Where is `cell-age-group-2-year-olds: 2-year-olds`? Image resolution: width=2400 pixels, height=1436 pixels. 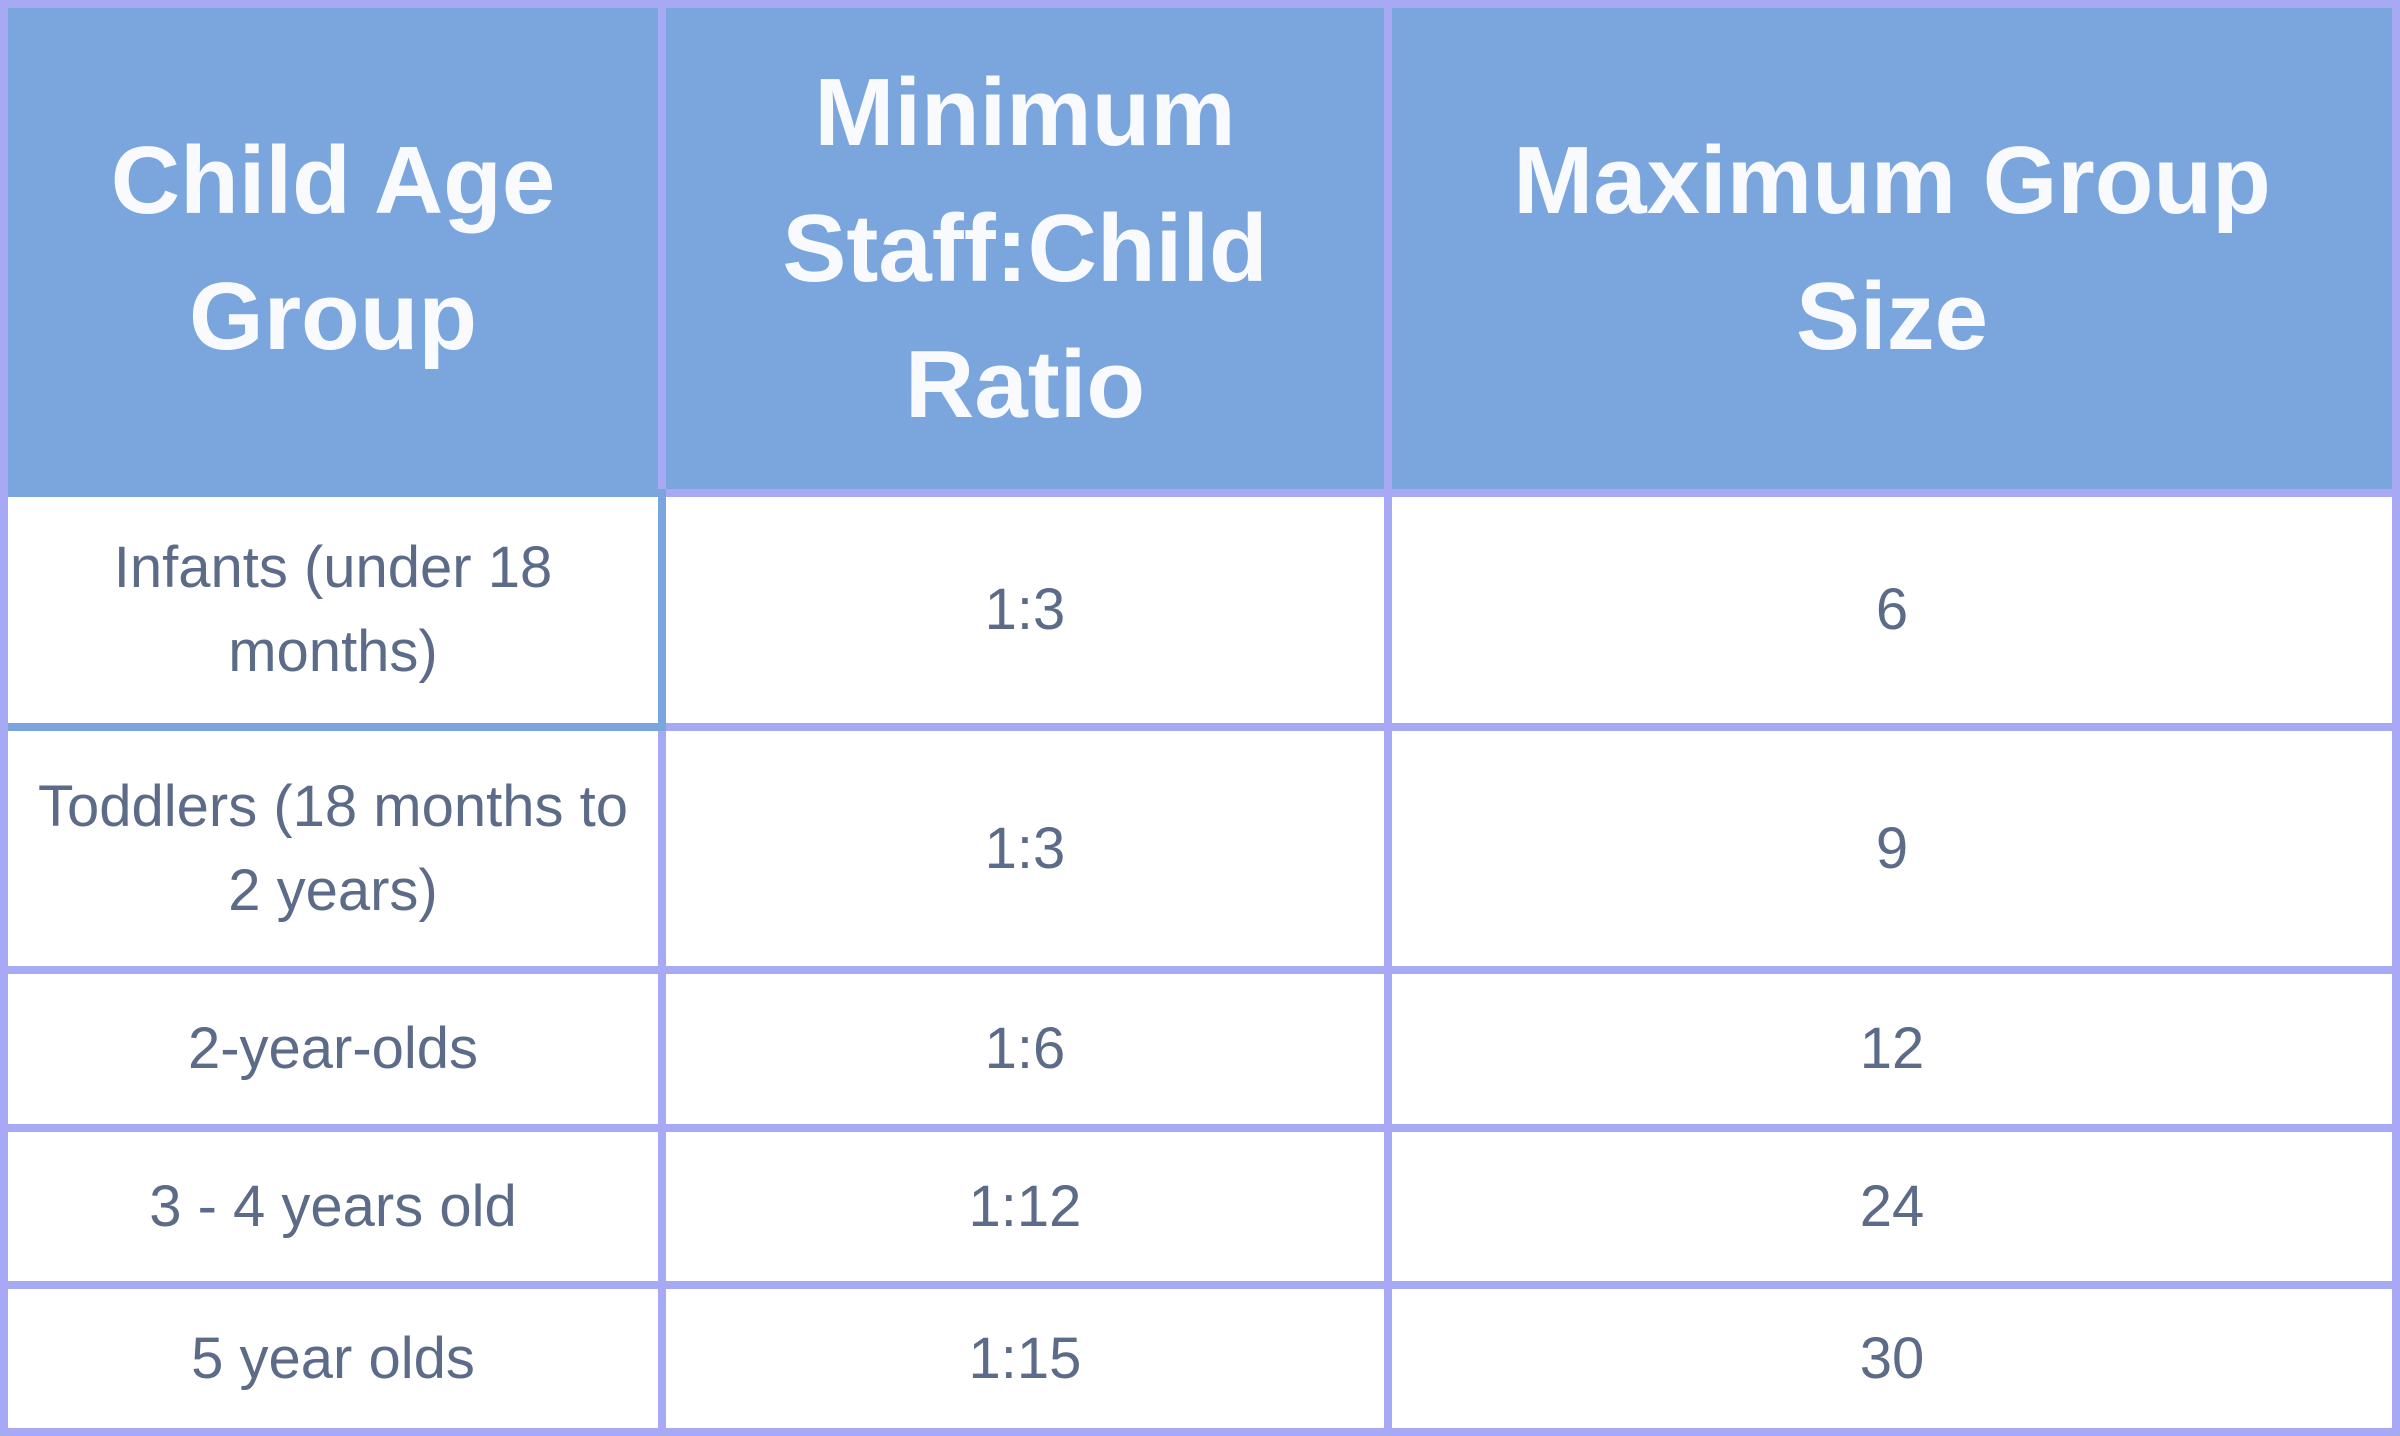 cell-age-group-2-year-olds: 2-year-olds is located at coordinates (333, 1049).